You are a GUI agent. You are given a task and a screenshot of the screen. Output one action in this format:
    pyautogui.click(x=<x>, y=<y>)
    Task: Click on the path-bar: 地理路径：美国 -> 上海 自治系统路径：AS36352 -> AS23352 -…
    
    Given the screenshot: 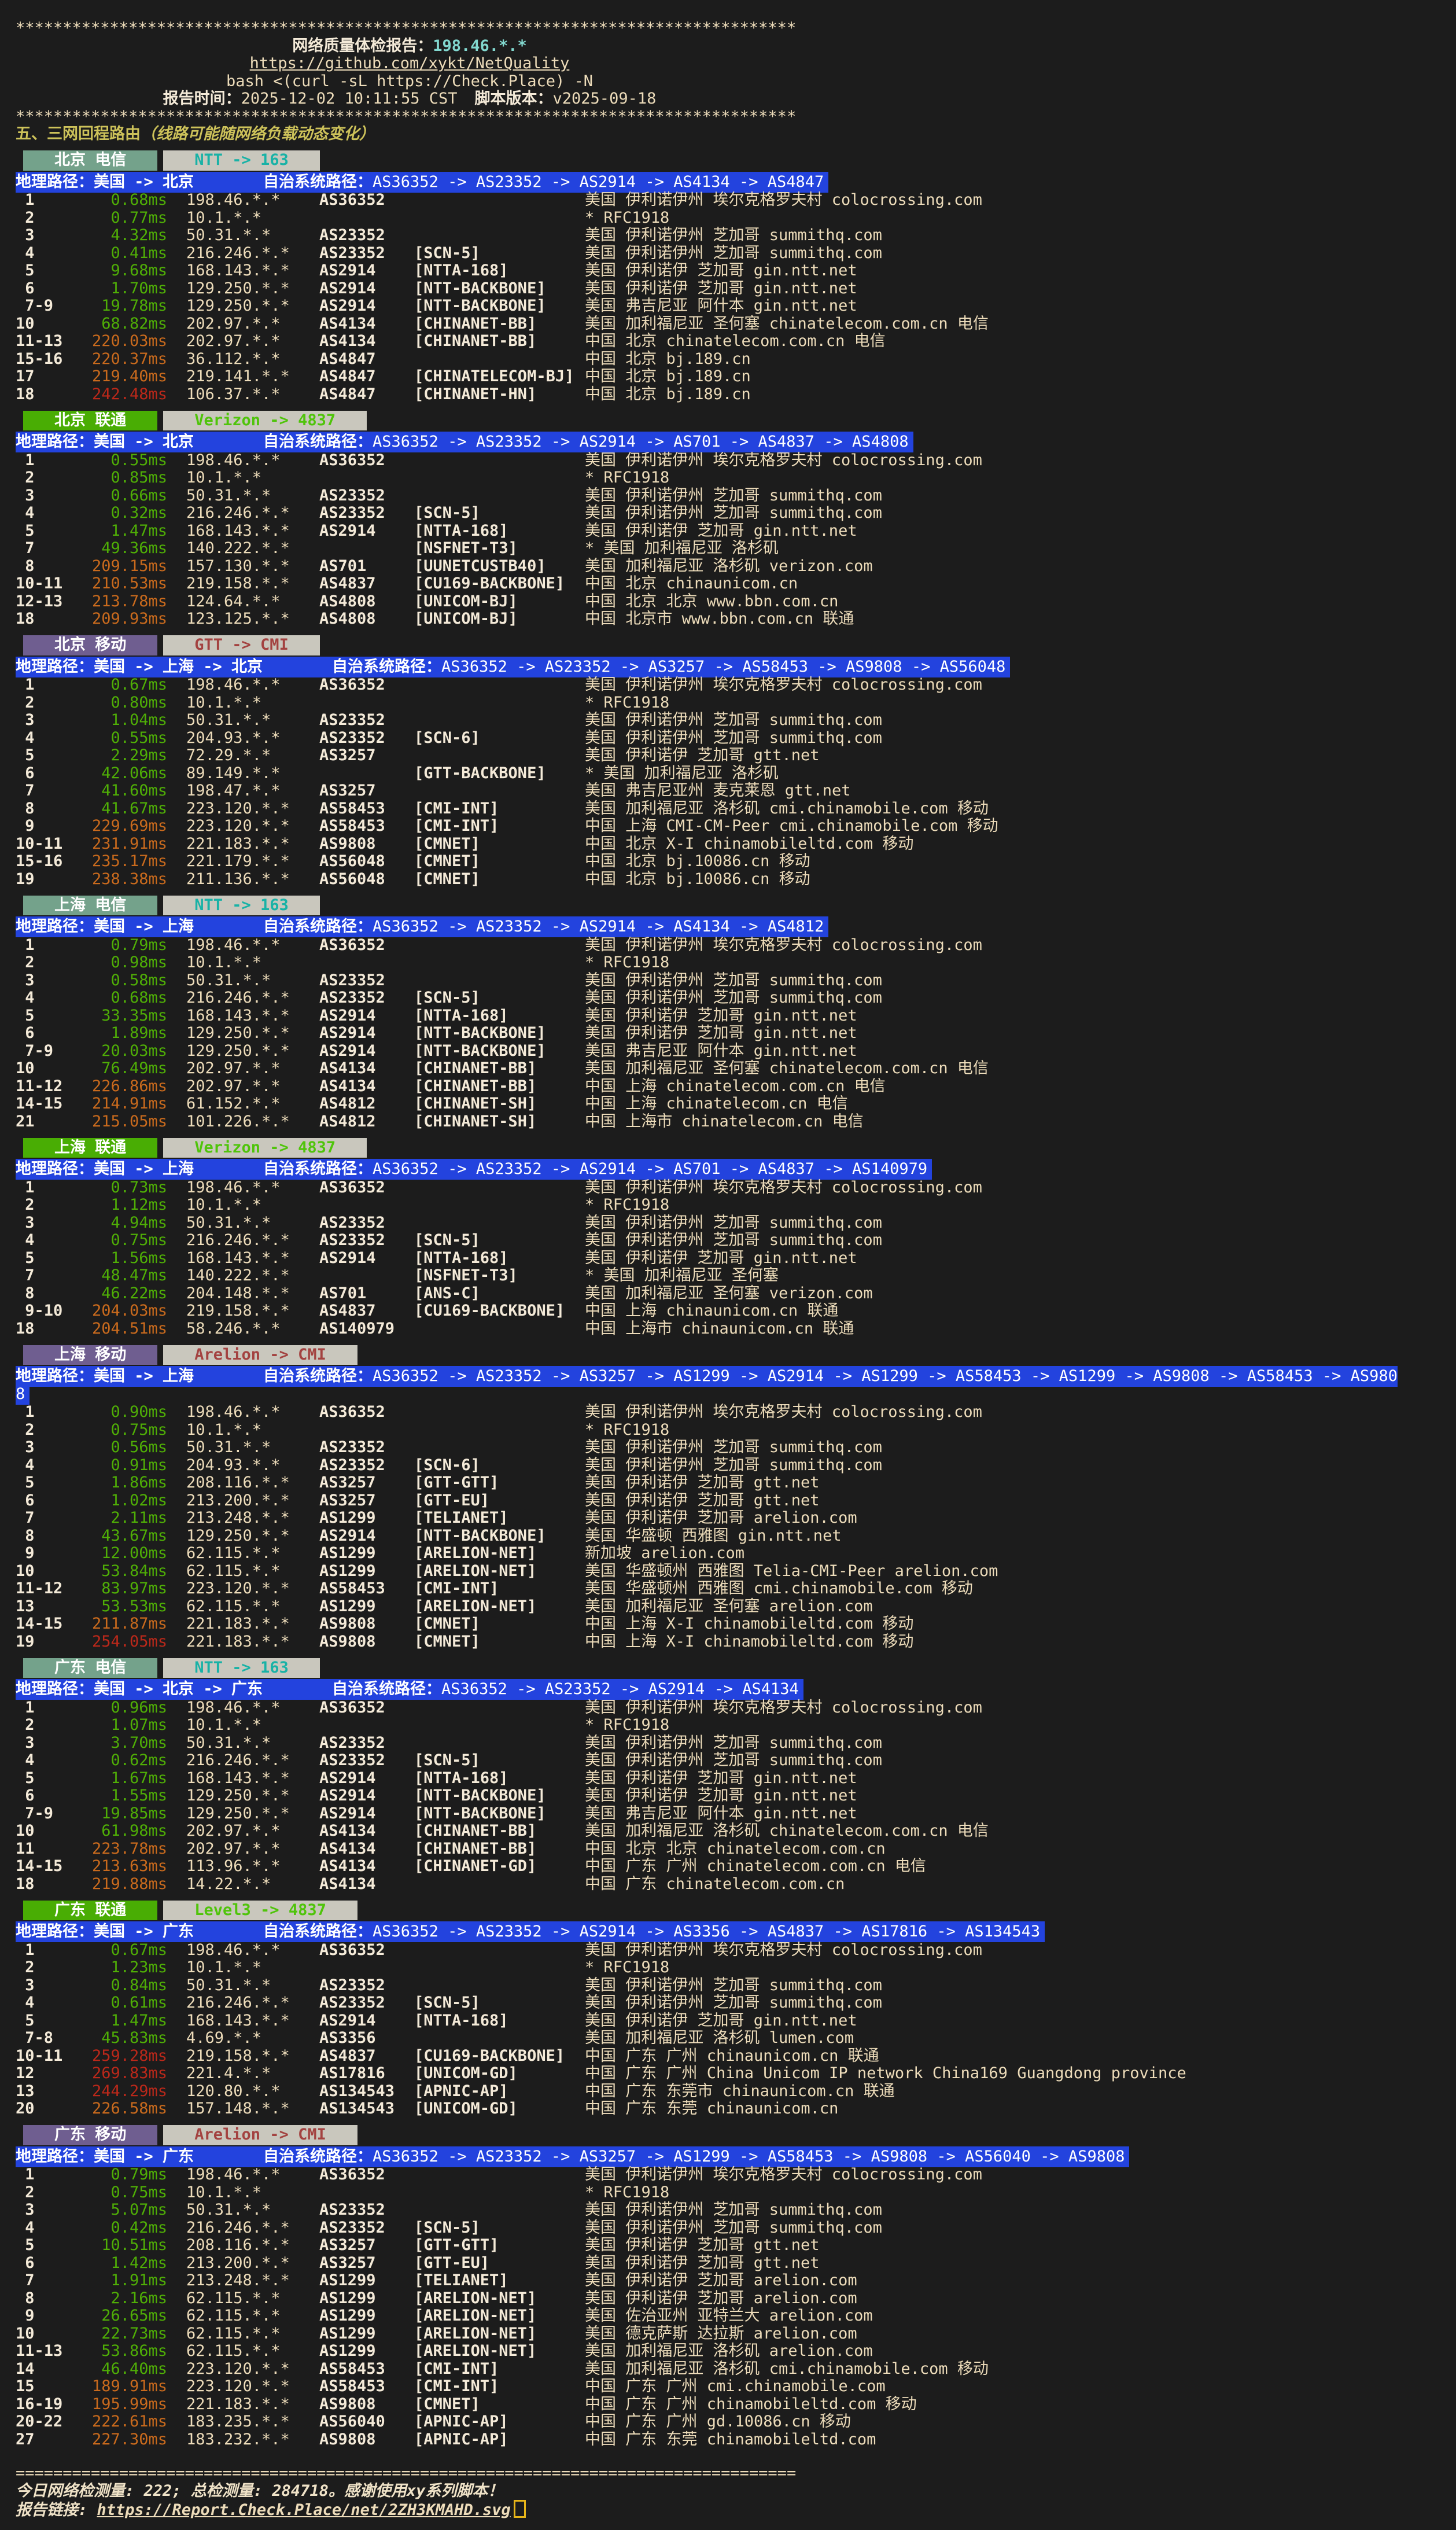 What is the action you would take?
    pyautogui.click(x=423, y=926)
    